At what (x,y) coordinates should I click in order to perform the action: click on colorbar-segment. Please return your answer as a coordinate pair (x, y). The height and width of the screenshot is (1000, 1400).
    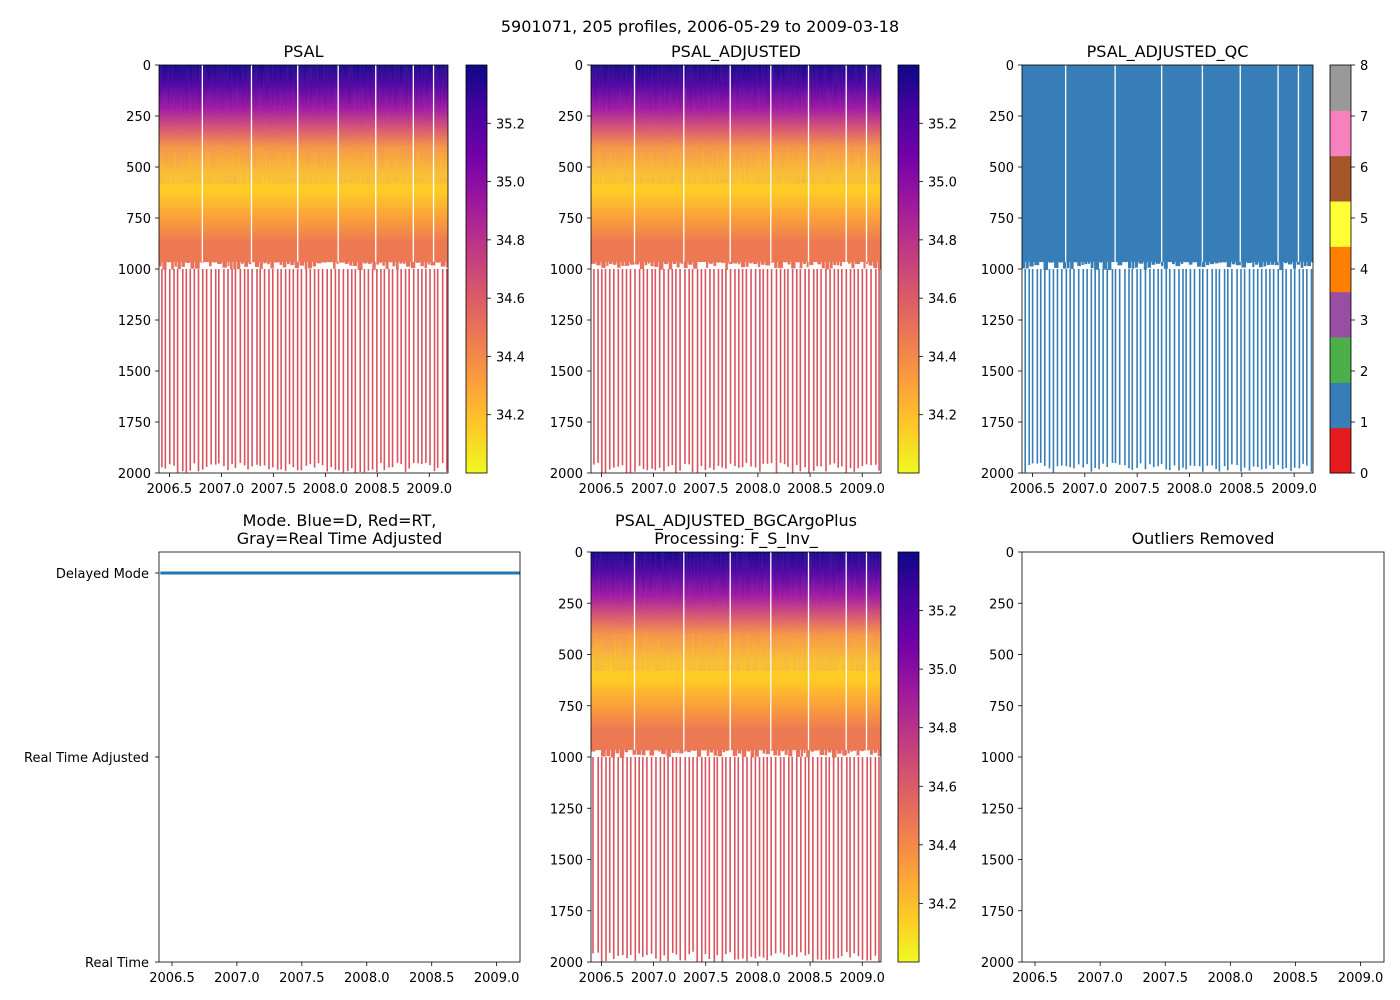
    Looking at the image, I should click on (1340, 224).